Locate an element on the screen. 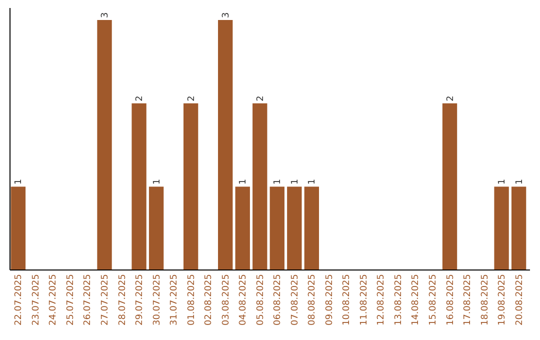 This screenshot has width=540, height=340. x-tick-label: 29.07.2025 is located at coordinates (140, 300).